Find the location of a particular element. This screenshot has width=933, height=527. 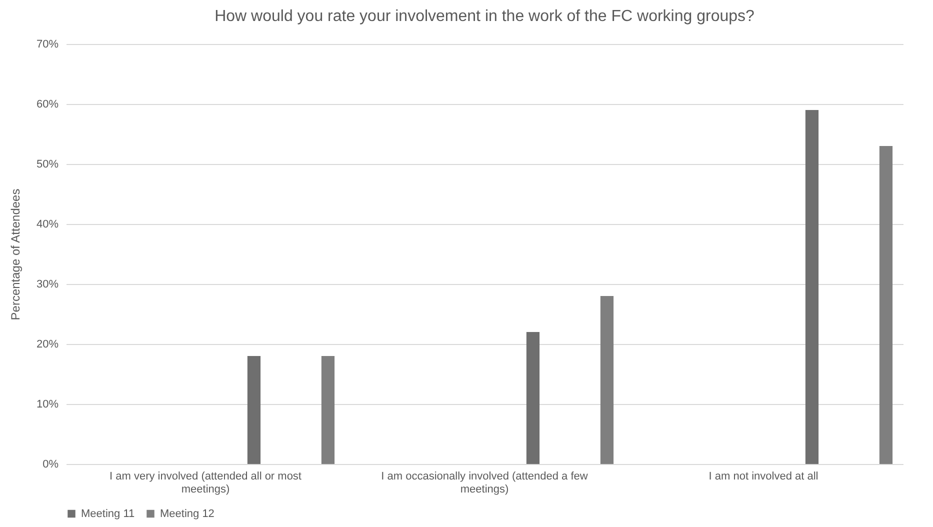

y-tick-label: 70% is located at coordinates (47, 44).